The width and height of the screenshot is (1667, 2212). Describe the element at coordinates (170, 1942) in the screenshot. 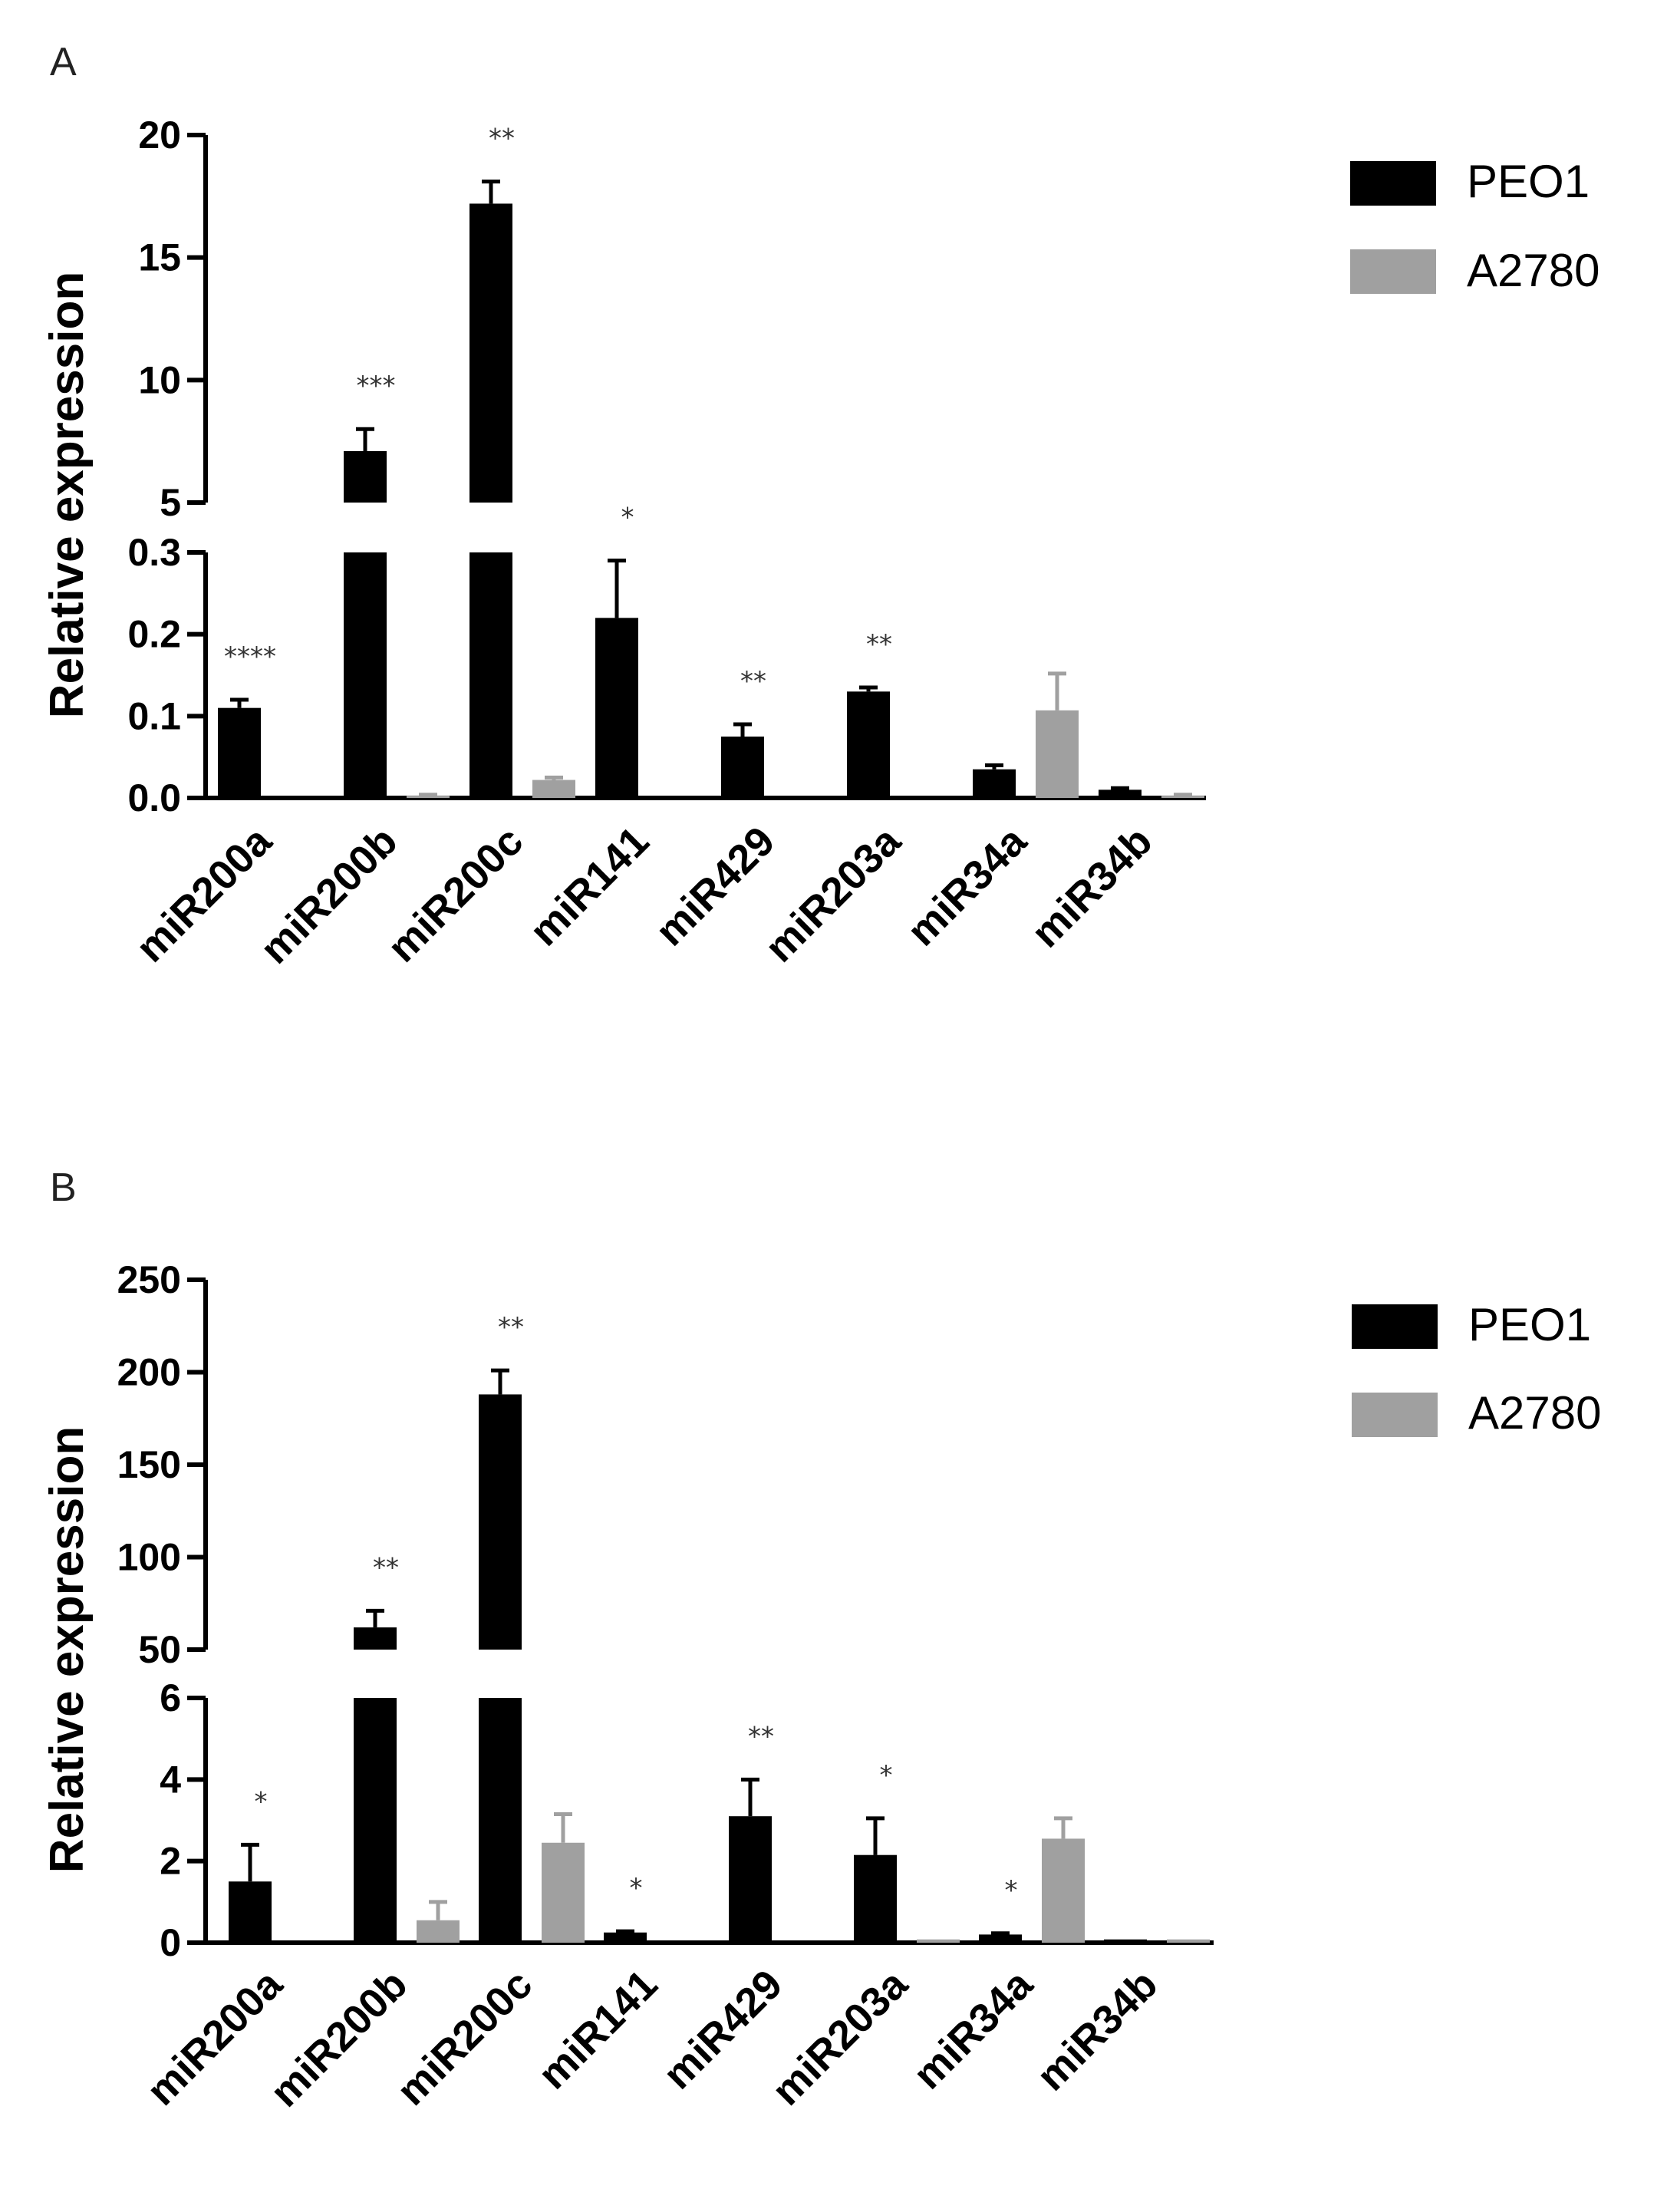

I see `y-tick-label: 0` at that location.